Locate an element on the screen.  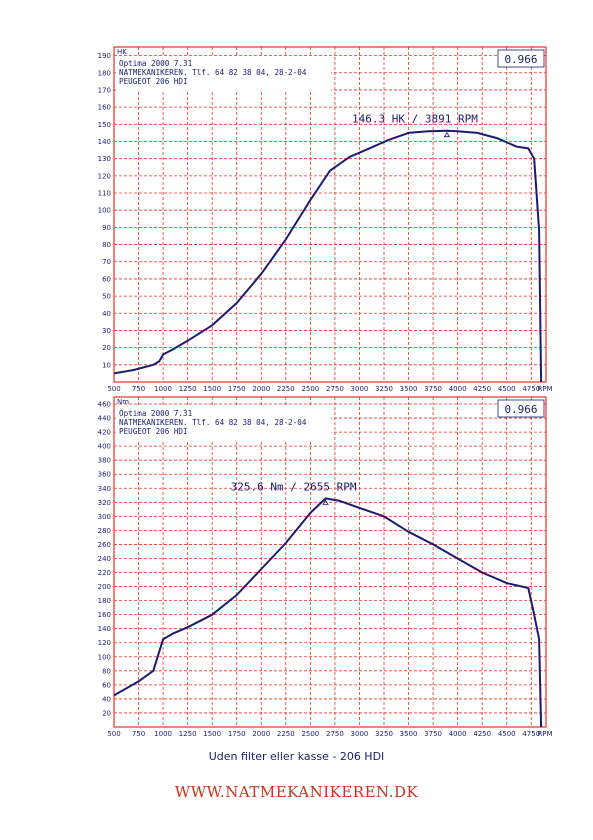
y-tick-label: 340 is located at coordinates (104, 489).